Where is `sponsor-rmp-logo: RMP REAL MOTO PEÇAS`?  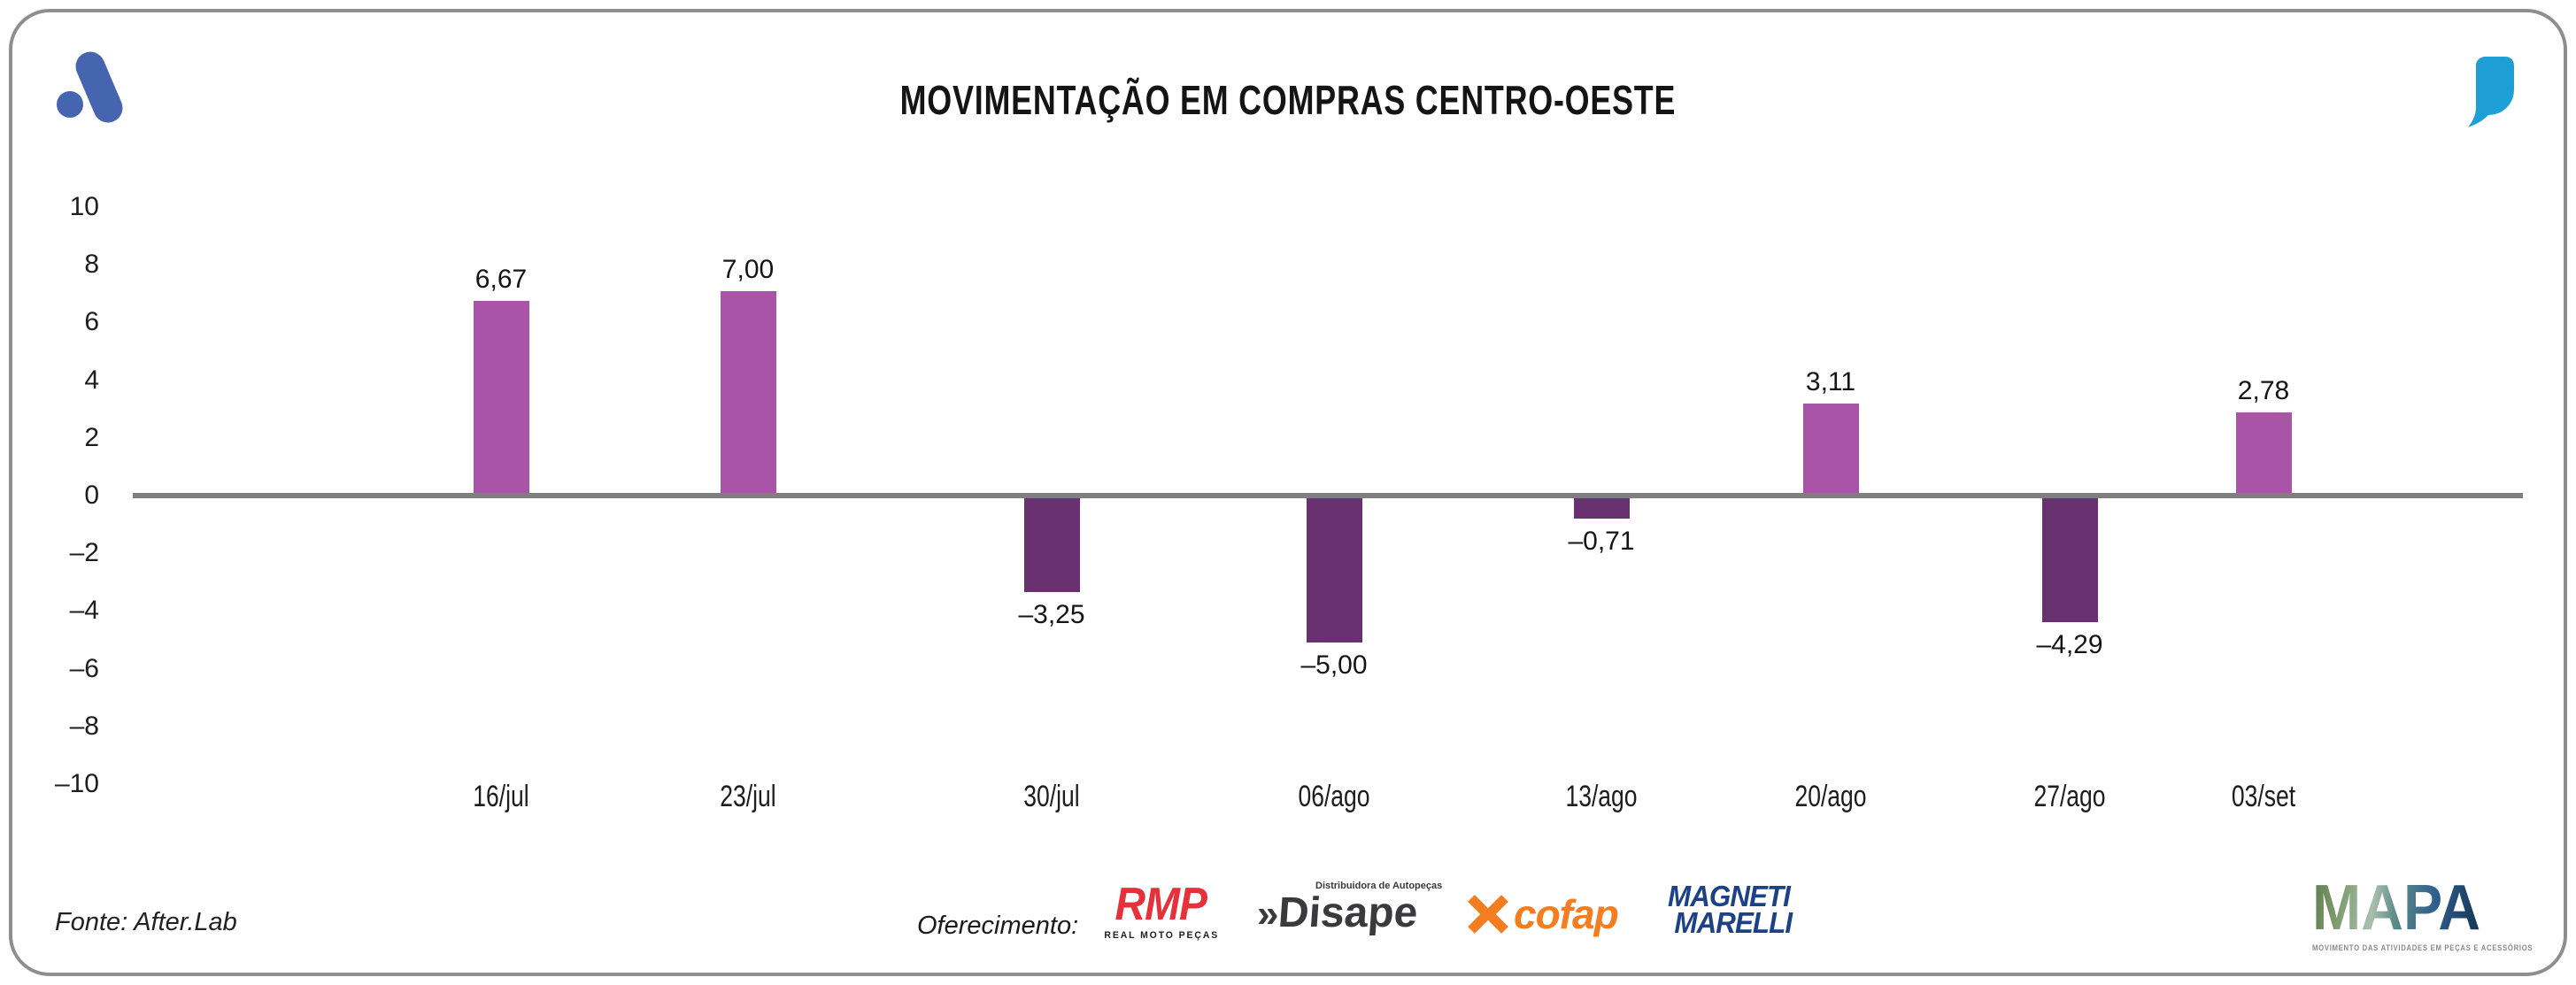 sponsor-rmp-logo: RMP REAL MOTO PEÇAS is located at coordinates (1160, 912).